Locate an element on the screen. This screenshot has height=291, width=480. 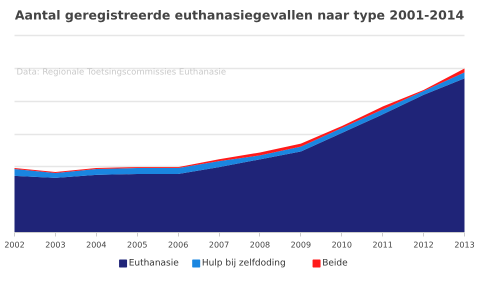
legend-label: Beide is located at coordinates (335, 263).